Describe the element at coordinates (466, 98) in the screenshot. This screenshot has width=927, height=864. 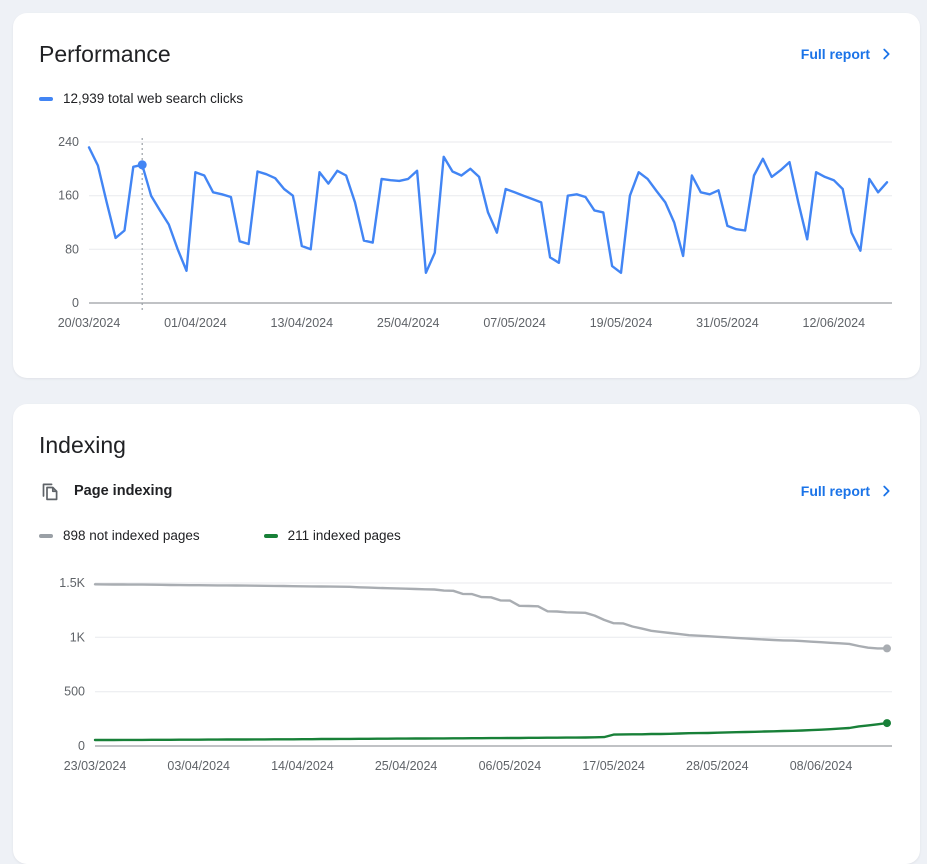
I see `performance-legend-row: 12,939 total web search clicks` at that location.